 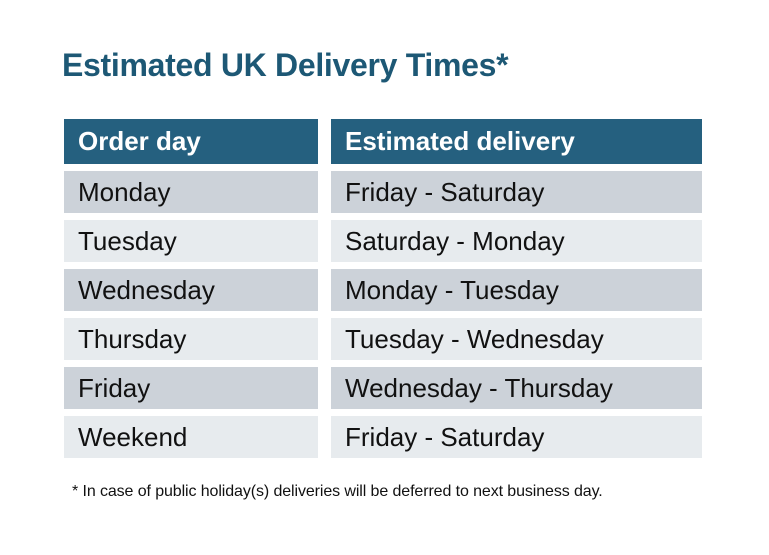 I want to click on cell-delivery-weekend: Friday - Saturday, so click(x=516, y=437).